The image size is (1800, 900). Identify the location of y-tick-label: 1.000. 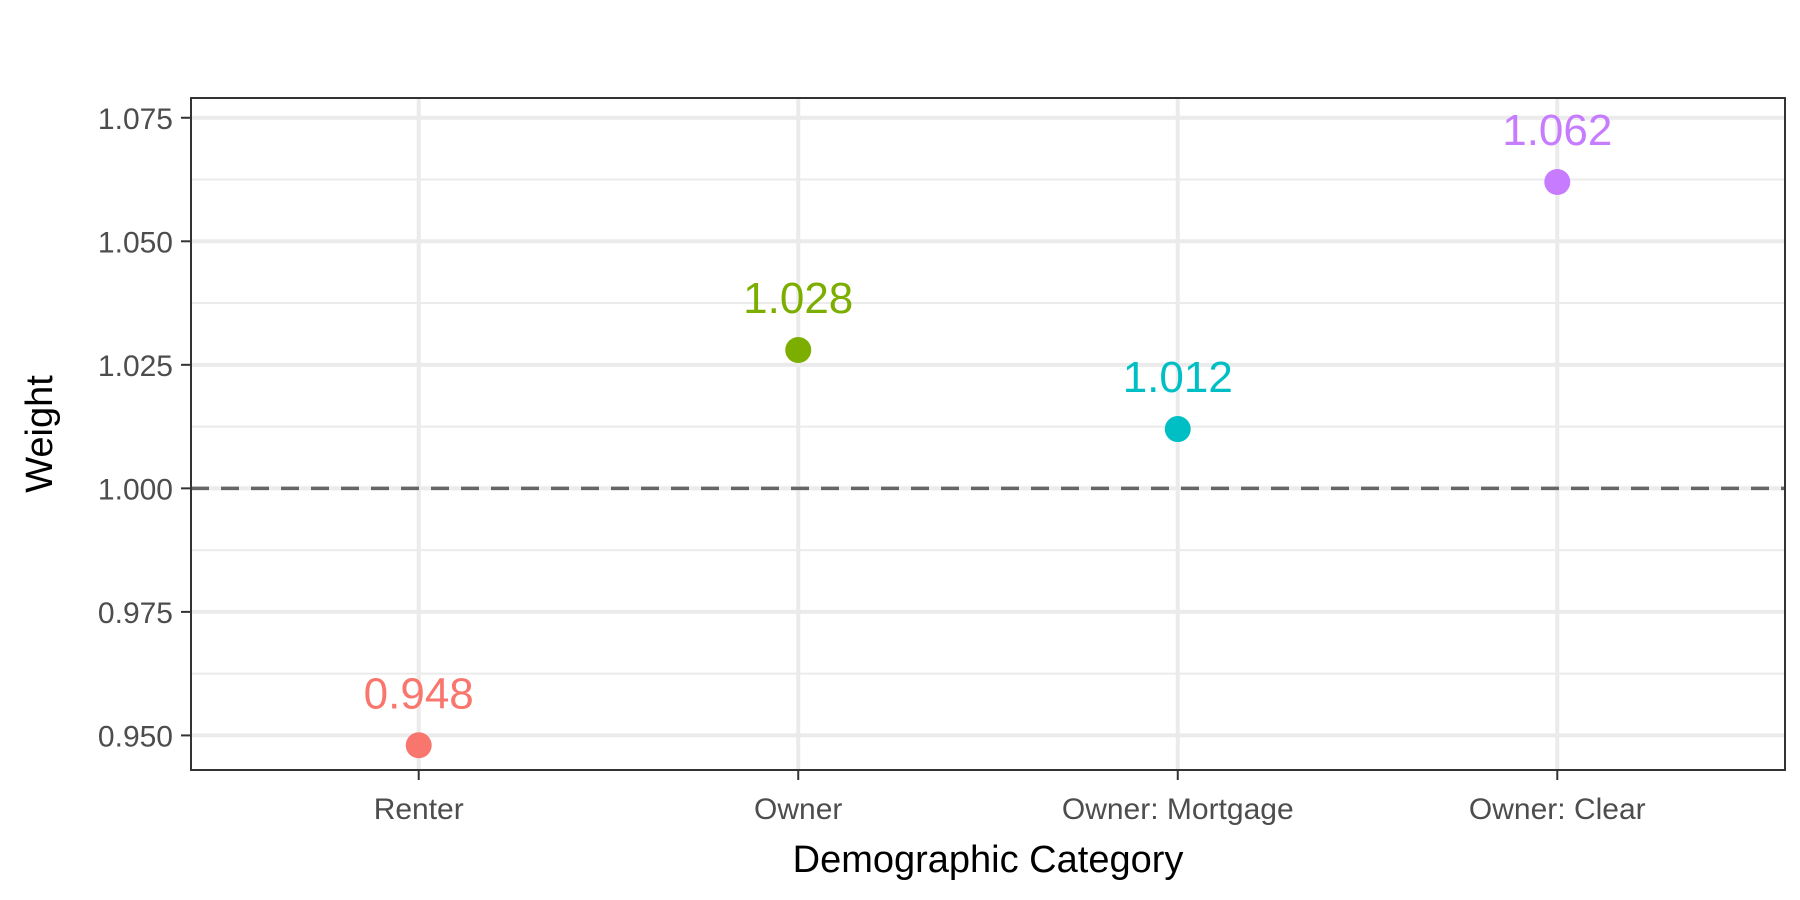
(135, 489).